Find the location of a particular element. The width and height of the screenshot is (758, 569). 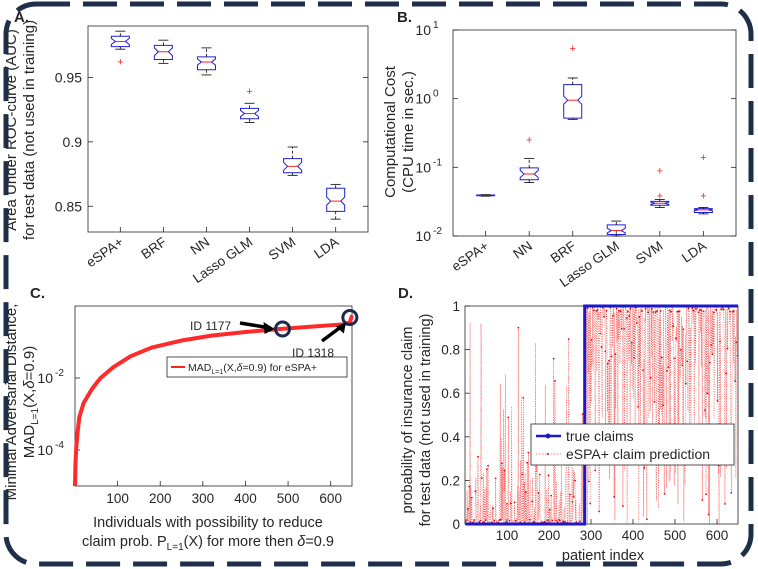

panel-c-ylabel-line-2: MADL=1(X,δ=0.9) is located at coordinates (31, 402).